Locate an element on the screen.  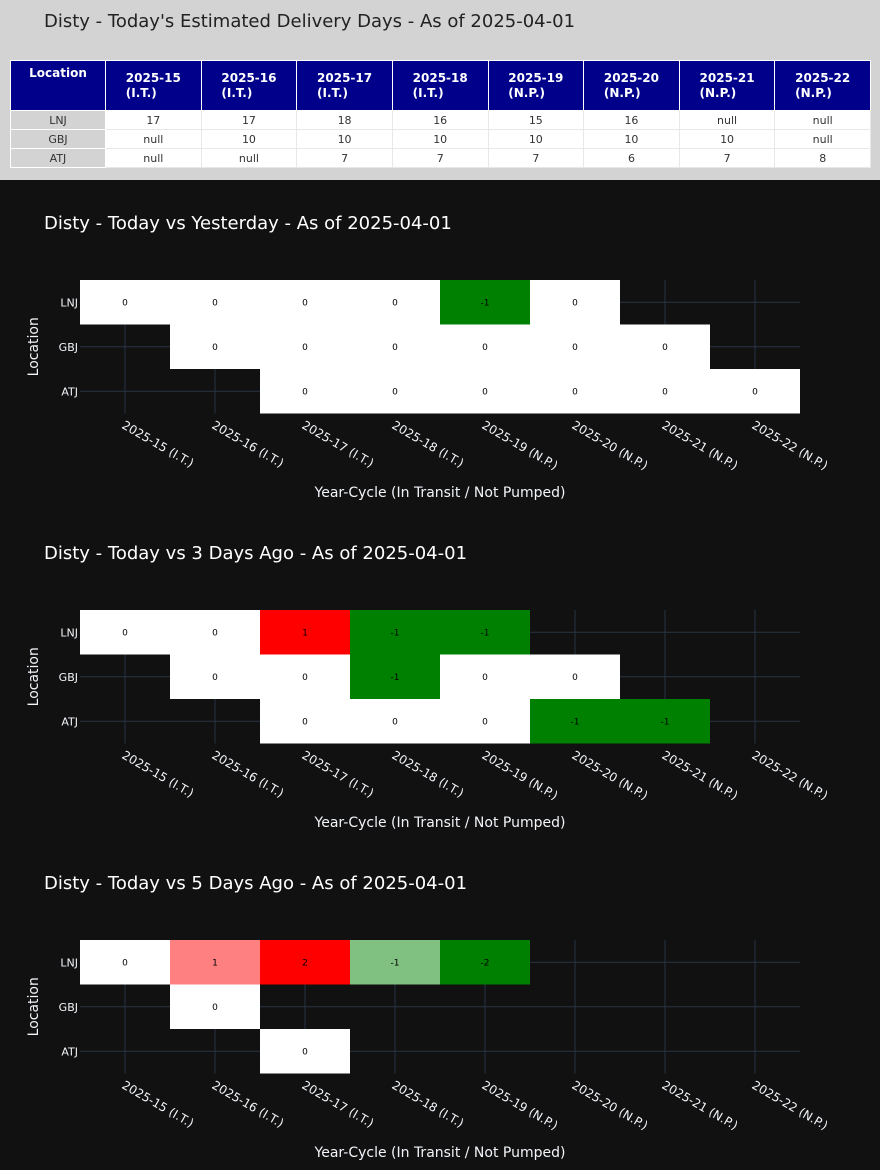
y-tick-label: LNJ is located at coordinates (69, 302).